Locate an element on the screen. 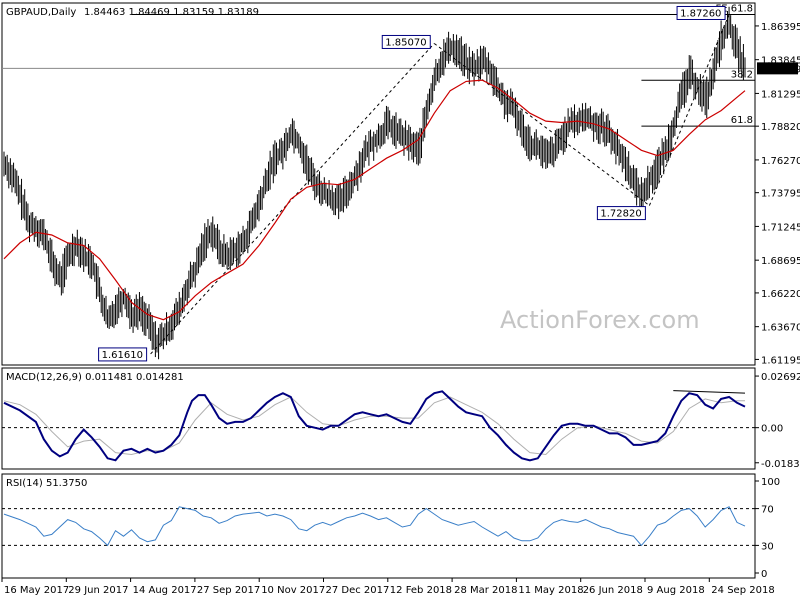  macd-line is located at coordinates (374, 426).